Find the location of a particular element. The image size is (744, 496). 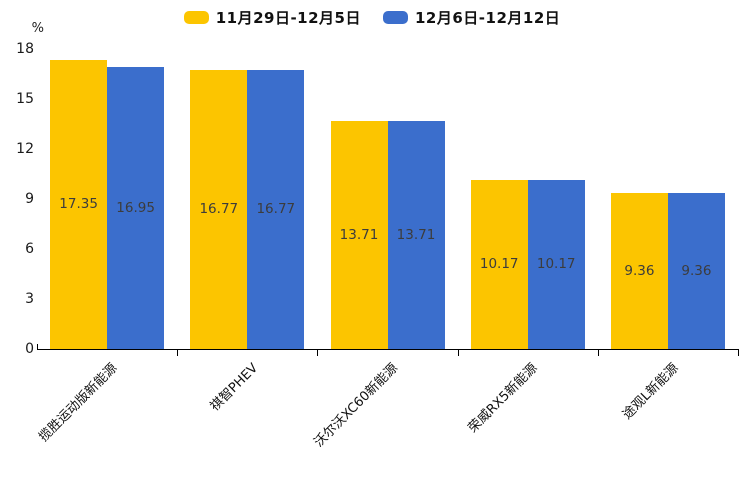

bar-11月29日-12月5日-揽胜运动版新能源: 17.35 is located at coordinates (79, 204).